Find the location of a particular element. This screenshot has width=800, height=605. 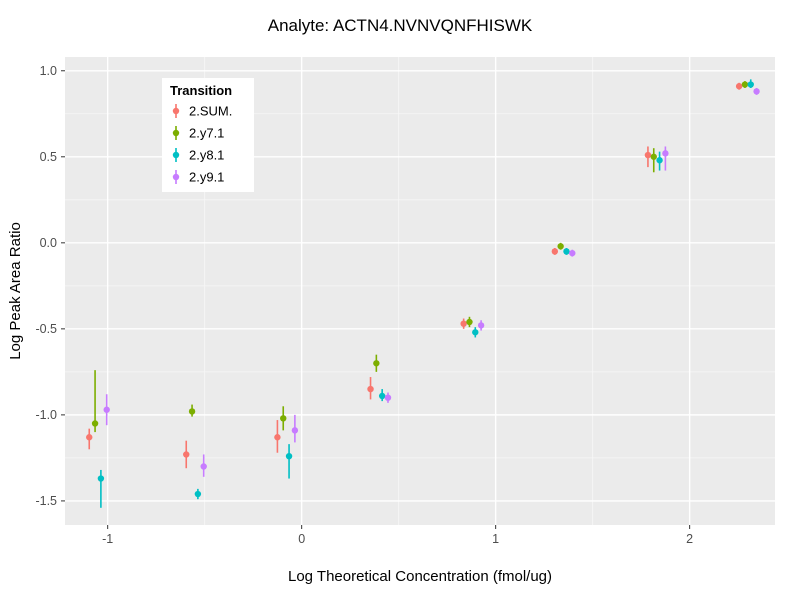

y-tick-label: 1.0 is located at coordinates (48, 71).